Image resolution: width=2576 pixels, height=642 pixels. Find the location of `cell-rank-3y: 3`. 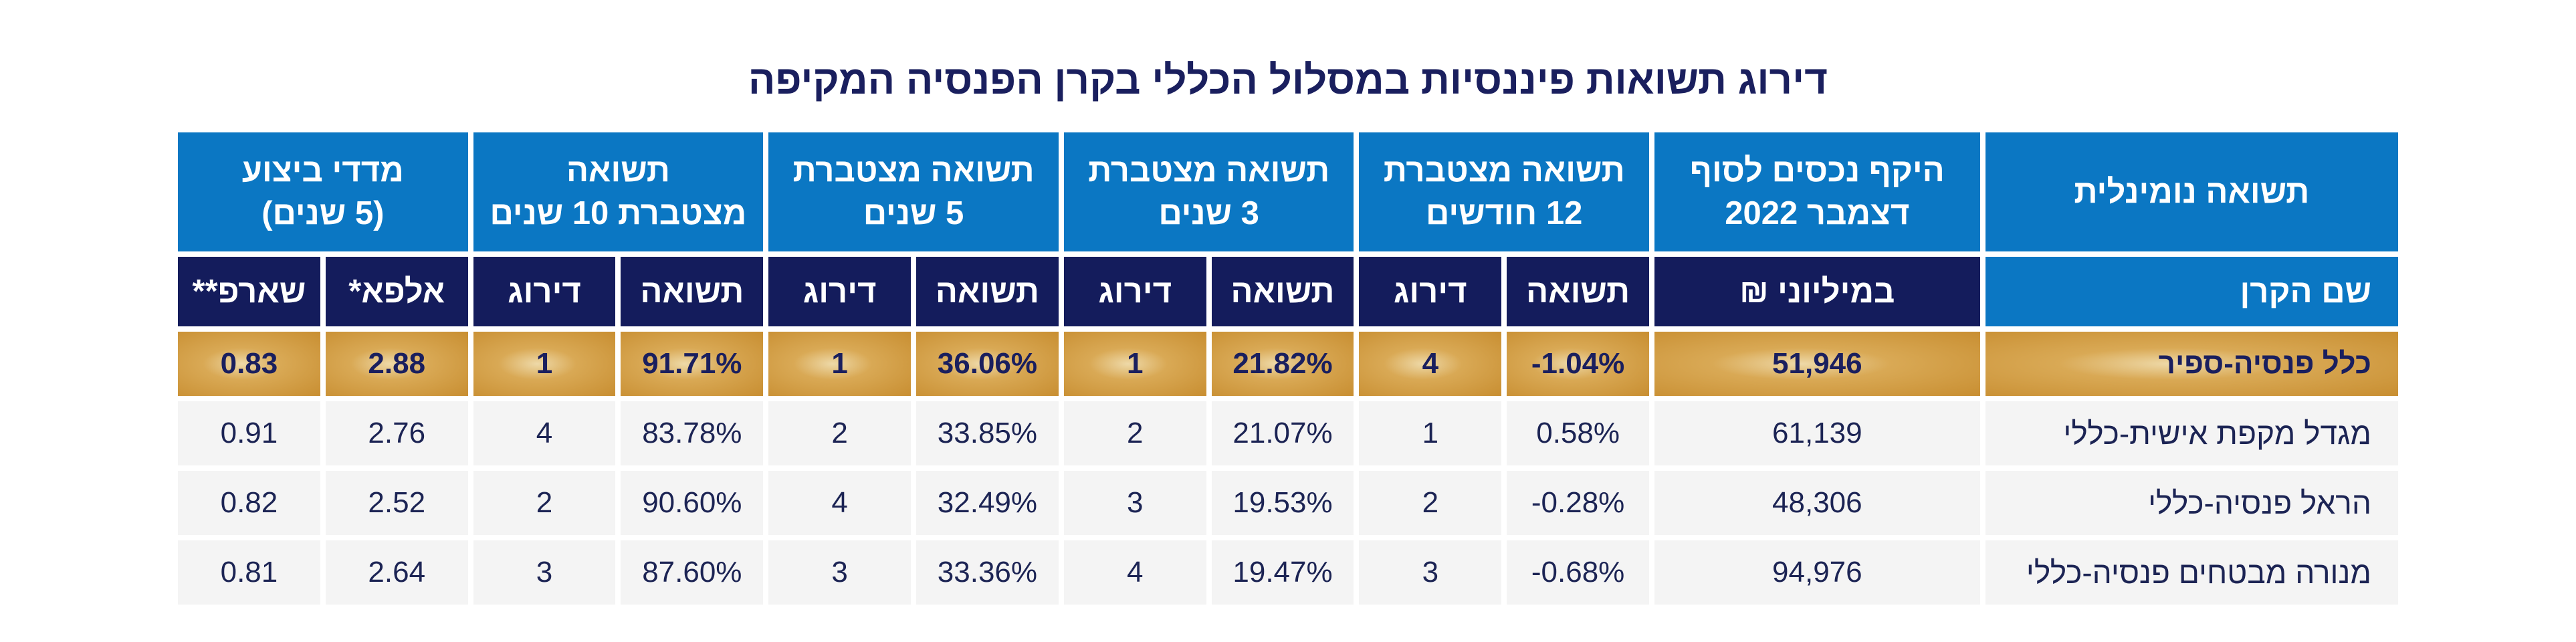

cell-rank-3y: 3 is located at coordinates (1134, 503).